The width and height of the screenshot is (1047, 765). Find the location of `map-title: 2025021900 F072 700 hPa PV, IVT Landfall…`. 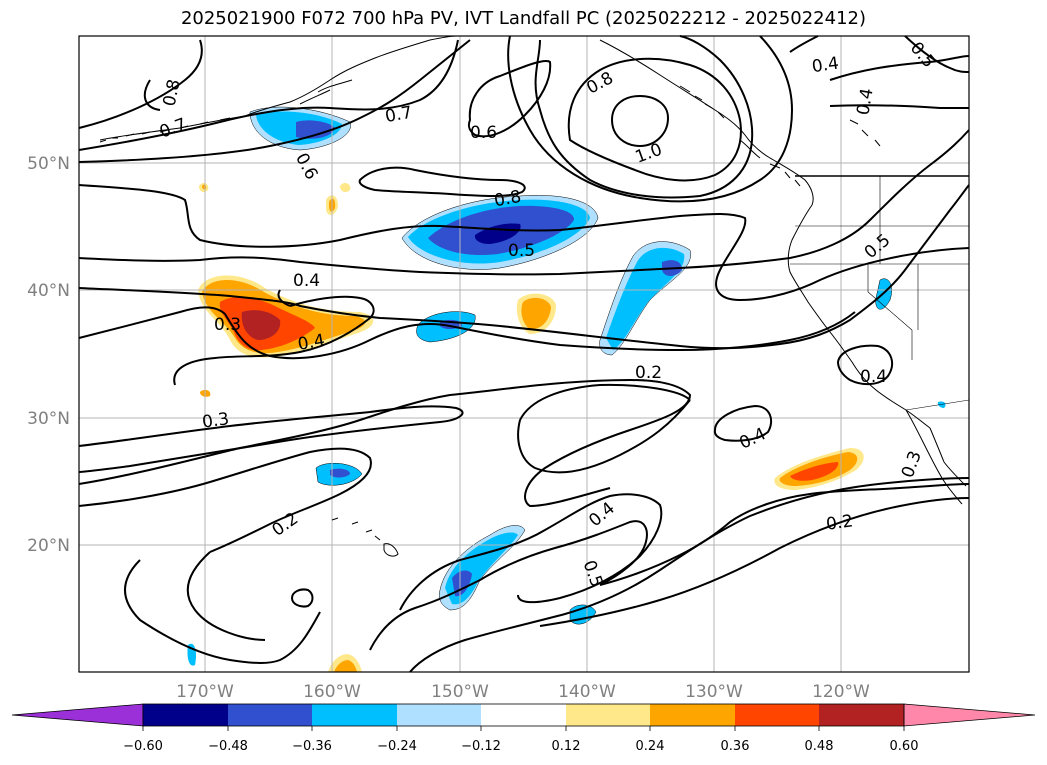

map-title: 2025021900 F072 700 hPa PV, IVT Landfall… is located at coordinates (523, 18).